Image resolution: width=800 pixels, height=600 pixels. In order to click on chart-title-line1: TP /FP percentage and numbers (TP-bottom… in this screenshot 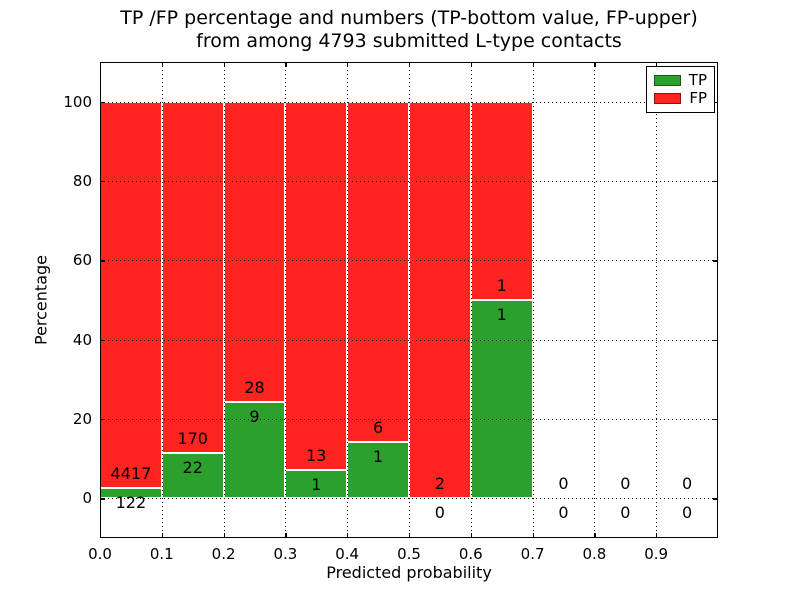, I will do `click(409, 18)`.